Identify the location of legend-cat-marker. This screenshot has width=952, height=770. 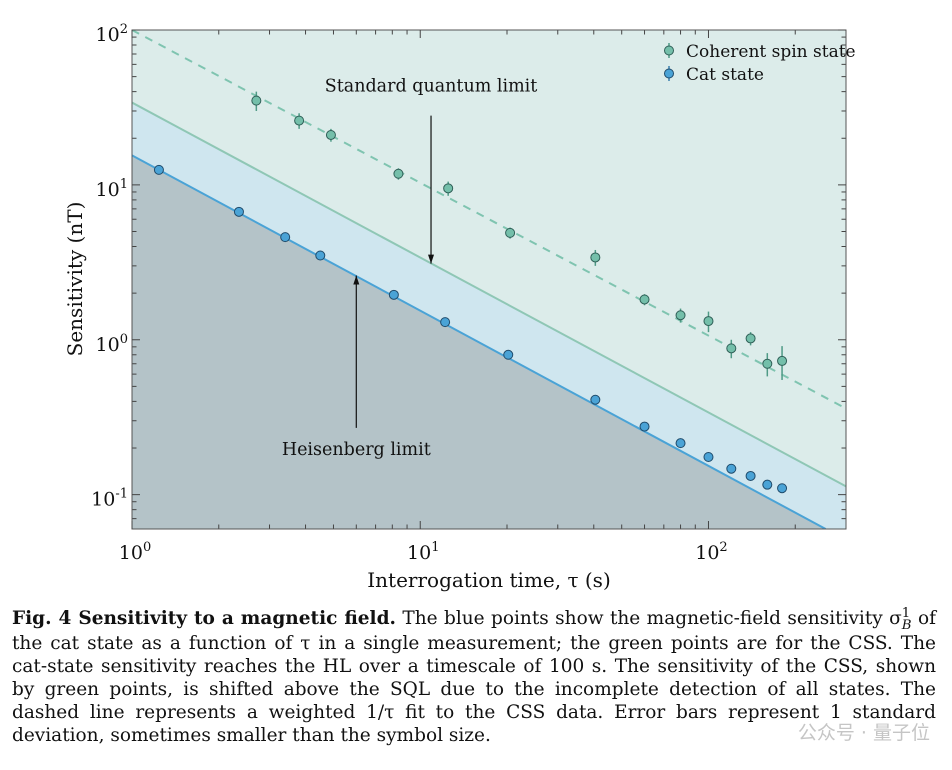
(669, 73).